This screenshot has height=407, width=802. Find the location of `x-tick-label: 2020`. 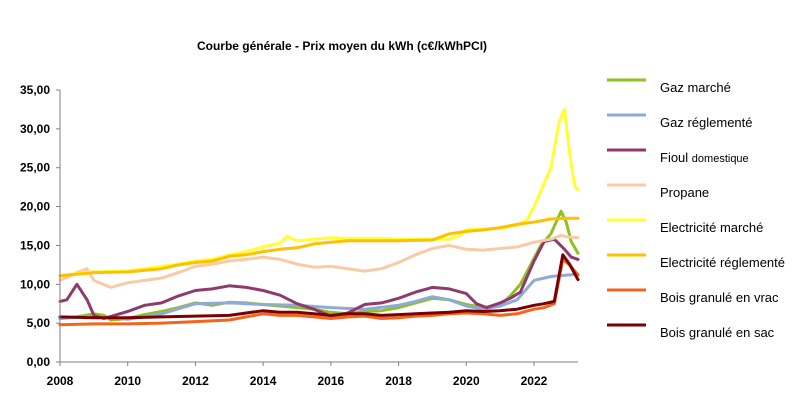

x-tick-label: 2020 is located at coordinates (466, 381).